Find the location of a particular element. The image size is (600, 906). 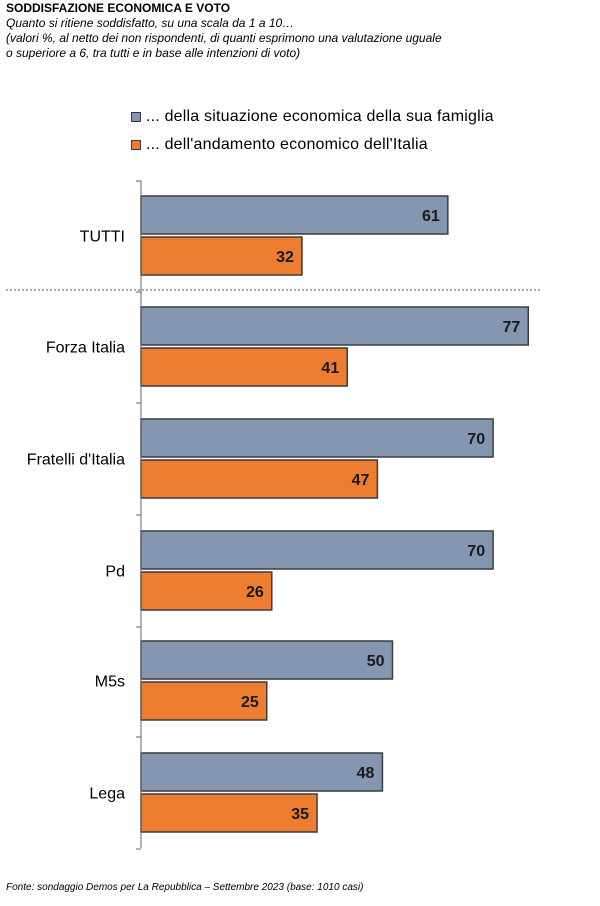

data-label-family-4: 50 is located at coordinates (376, 661).